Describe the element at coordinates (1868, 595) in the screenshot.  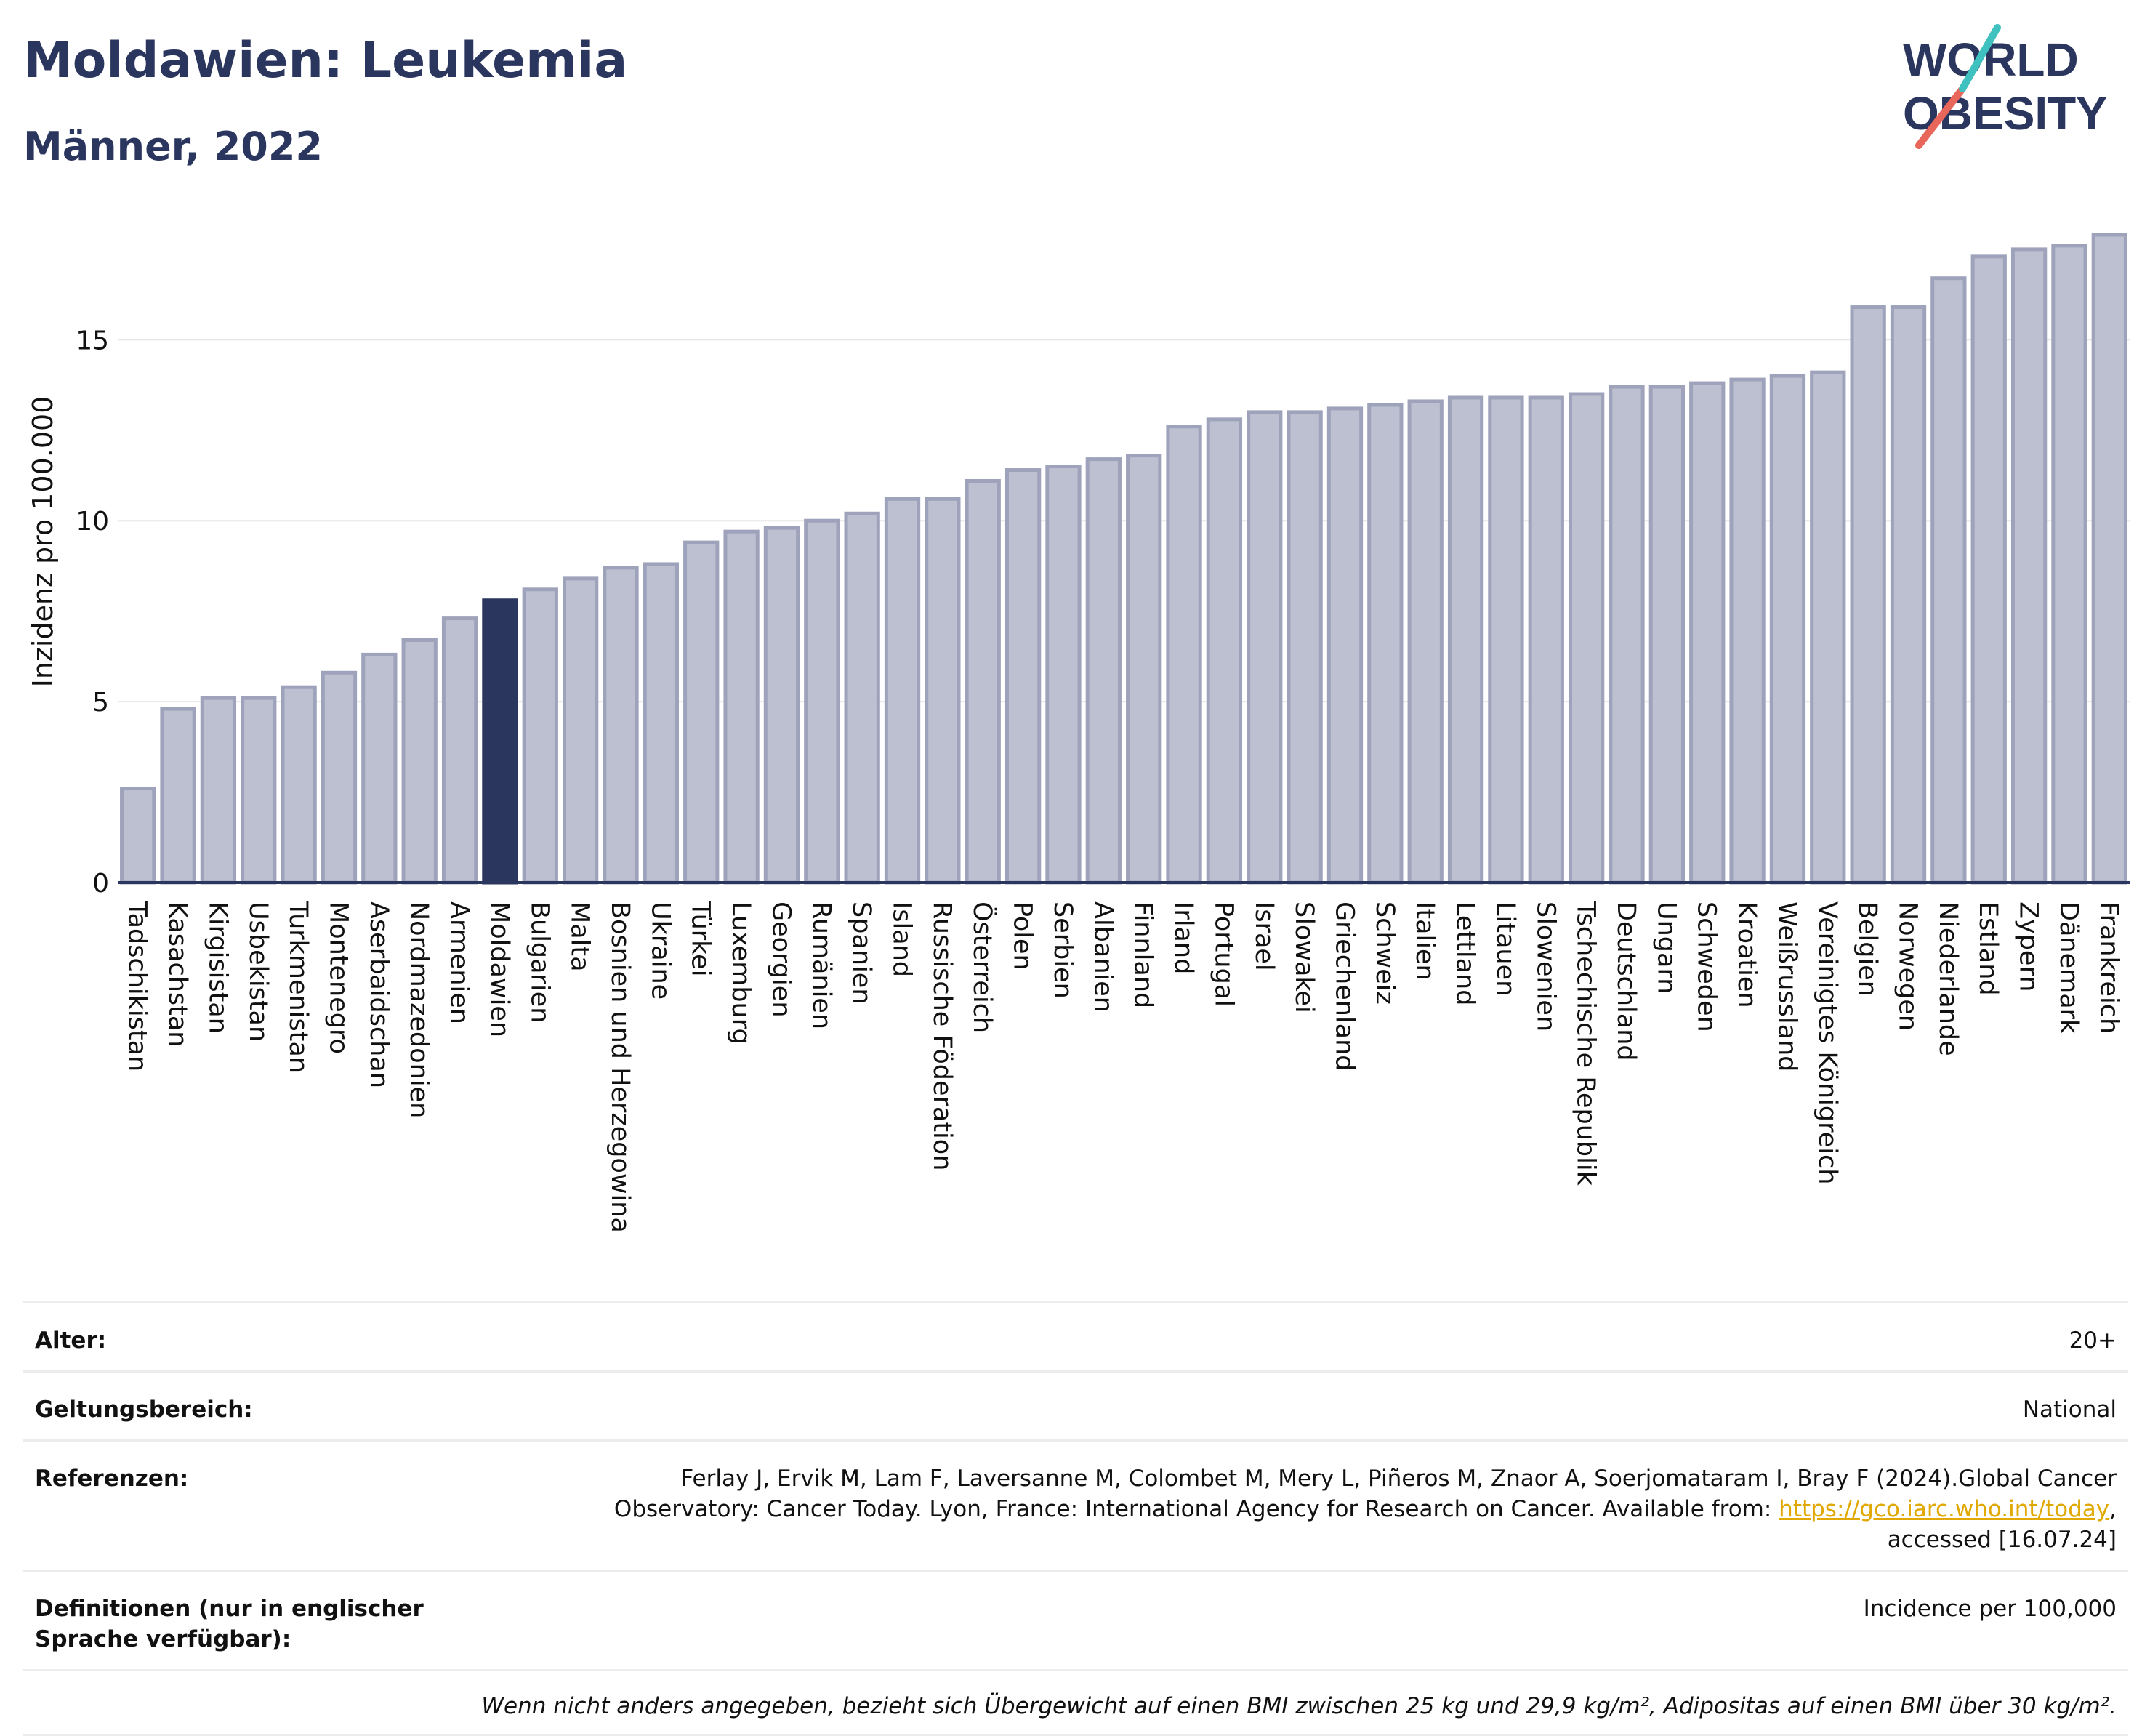
I see `bar-belgien` at that location.